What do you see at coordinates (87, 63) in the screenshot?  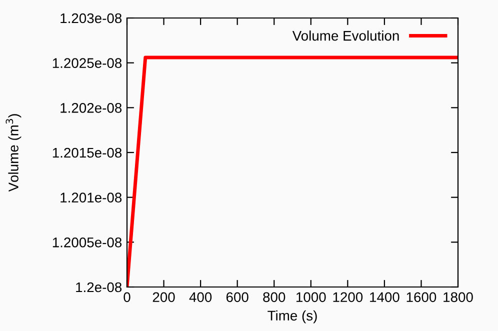 I see `y-tick-label: 1.2025e-08` at bounding box center [87, 63].